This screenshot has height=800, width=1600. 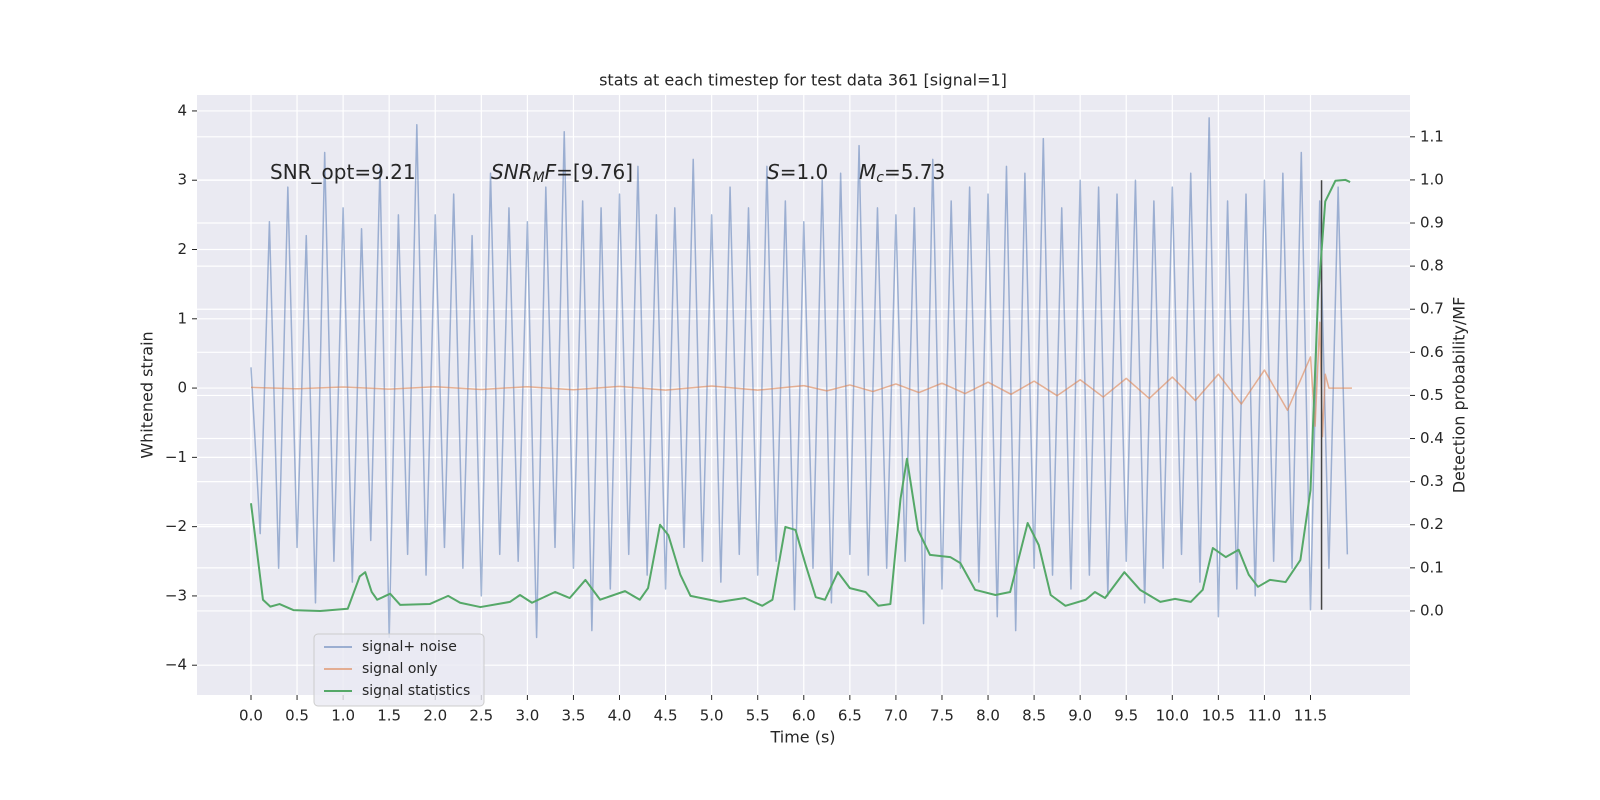 What do you see at coordinates (1432, 352) in the screenshot?
I see `y2-tick-label: 0.6` at bounding box center [1432, 352].